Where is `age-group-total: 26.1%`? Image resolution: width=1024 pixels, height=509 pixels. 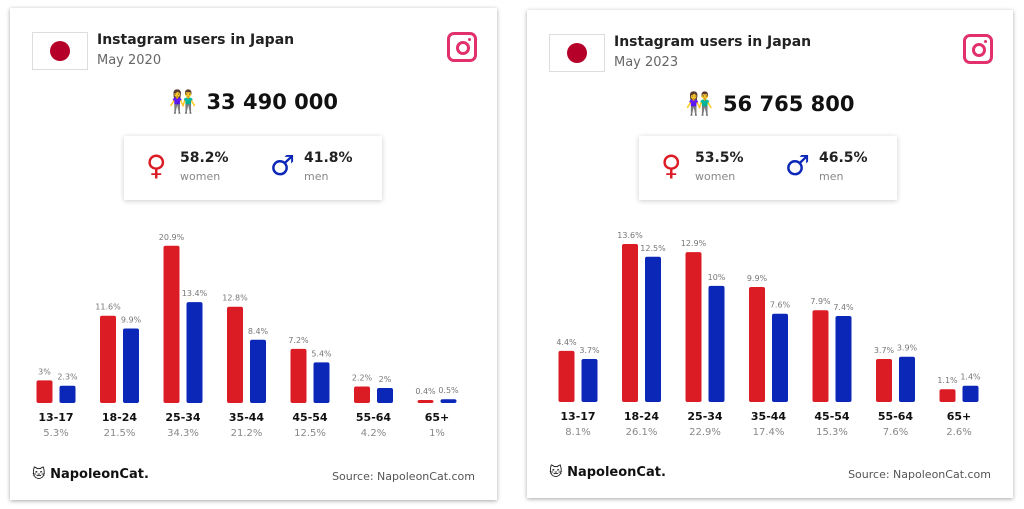
age-group-total: 26.1% is located at coordinates (642, 432).